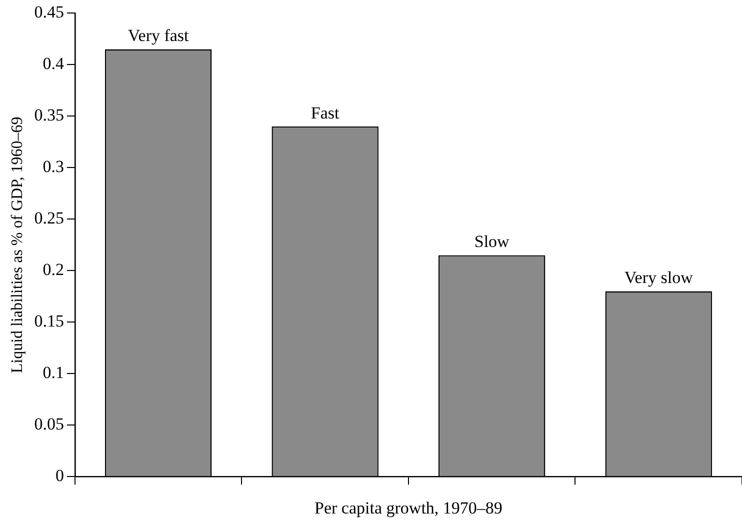 This screenshot has width=742, height=531. Describe the element at coordinates (492, 242) in the screenshot. I see `x-tick-label: Slow` at that location.